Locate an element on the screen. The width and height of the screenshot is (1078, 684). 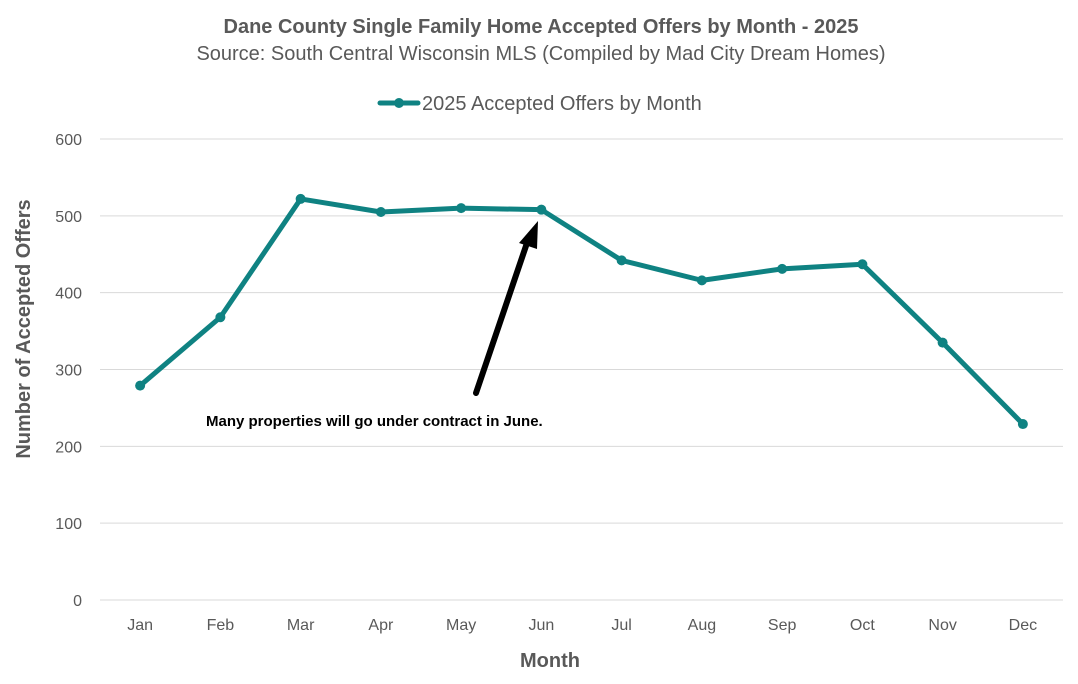
x-tick-label-oct: Oct is located at coordinates (862, 625).